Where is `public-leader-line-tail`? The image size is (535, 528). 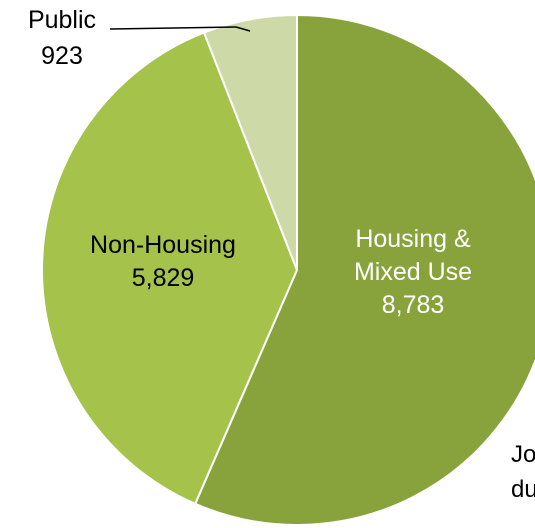 public-leader-line-tail is located at coordinates (243, 29).